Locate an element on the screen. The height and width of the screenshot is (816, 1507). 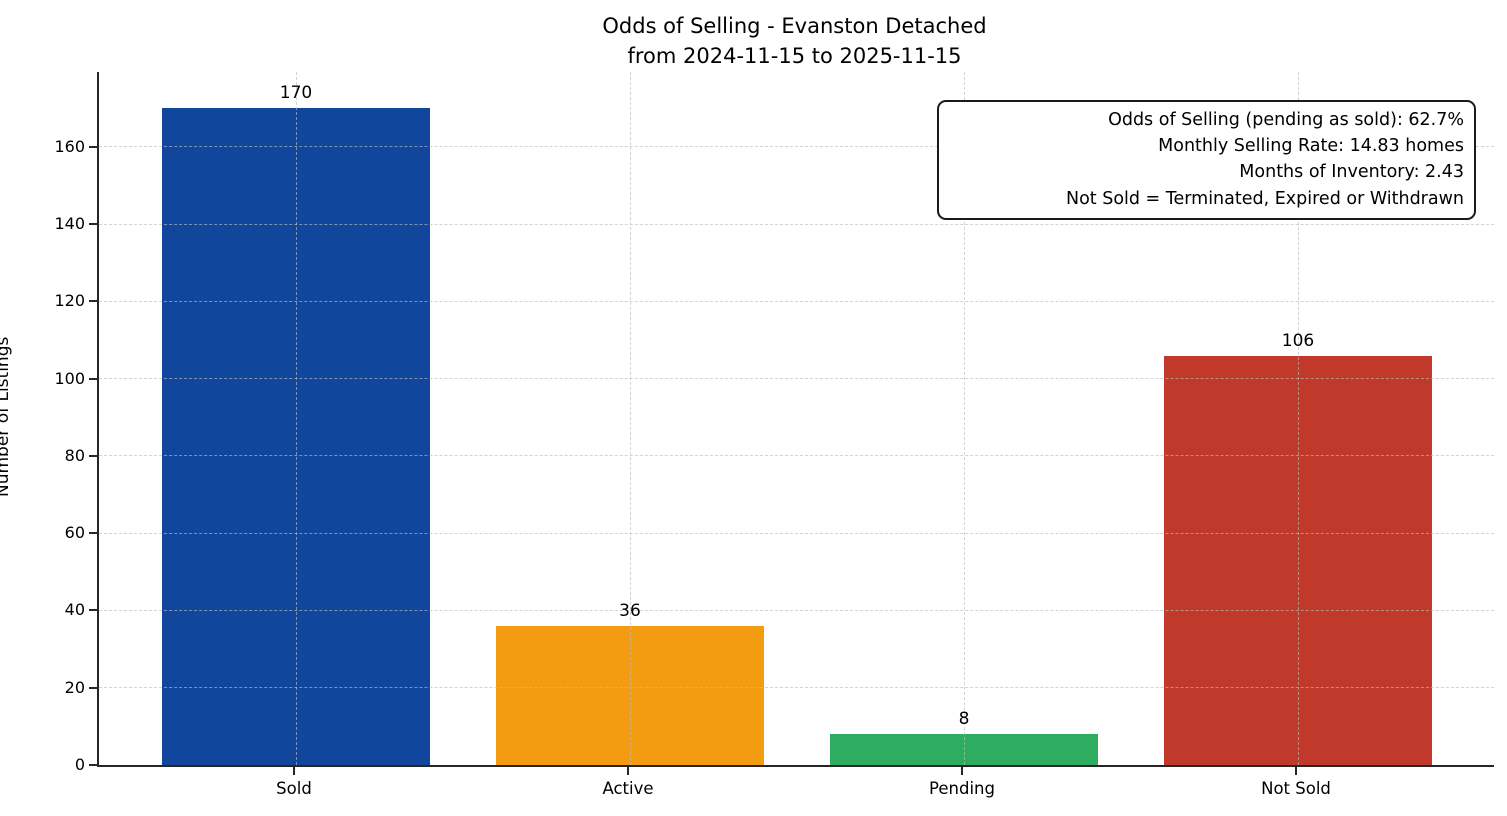
bar-value-label-not-sold: 106 is located at coordinates (1298, 340).